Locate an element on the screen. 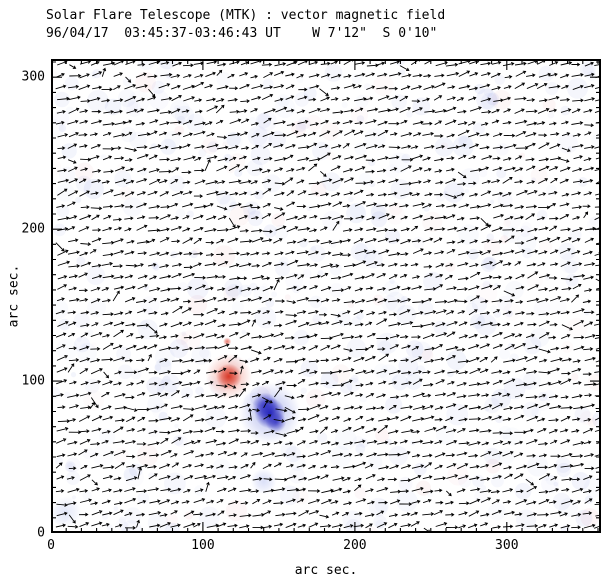 This screenshot has width=612, height=585. small-positive-speck is located at coordinates (227, 341).